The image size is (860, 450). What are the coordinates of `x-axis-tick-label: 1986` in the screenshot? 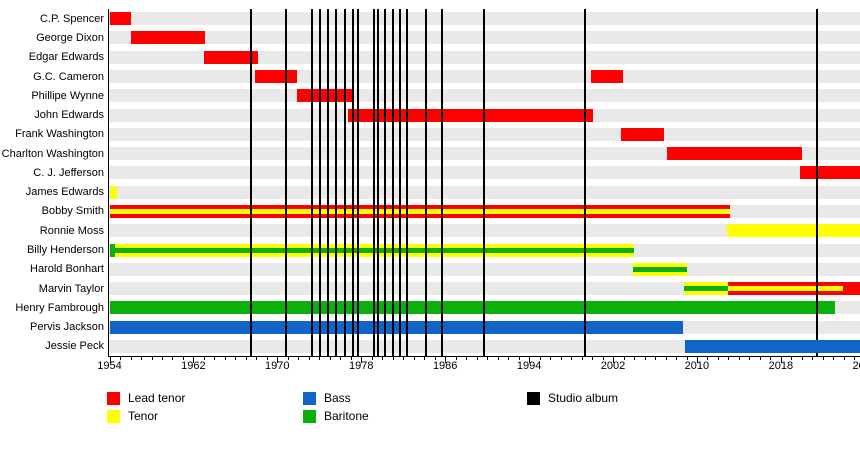 It's located at (445, 366).